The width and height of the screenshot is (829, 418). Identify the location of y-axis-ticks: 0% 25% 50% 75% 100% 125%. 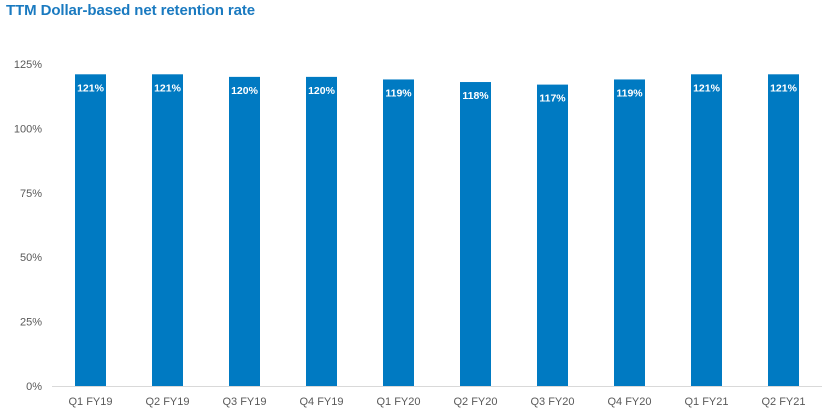
(28, 226).